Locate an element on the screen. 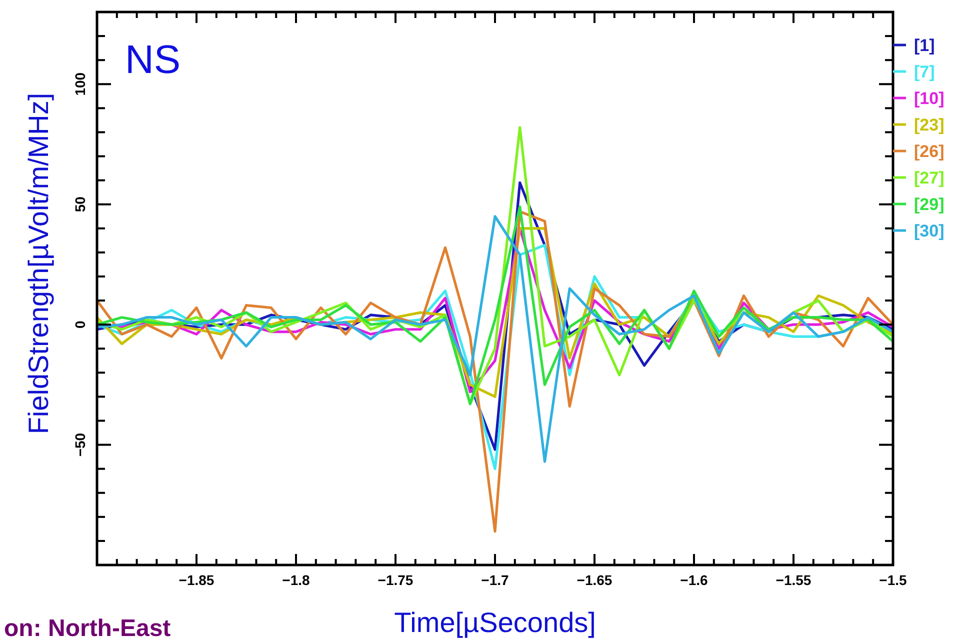  x-tick-label: −1.65 is located at coordinates (594, 580).